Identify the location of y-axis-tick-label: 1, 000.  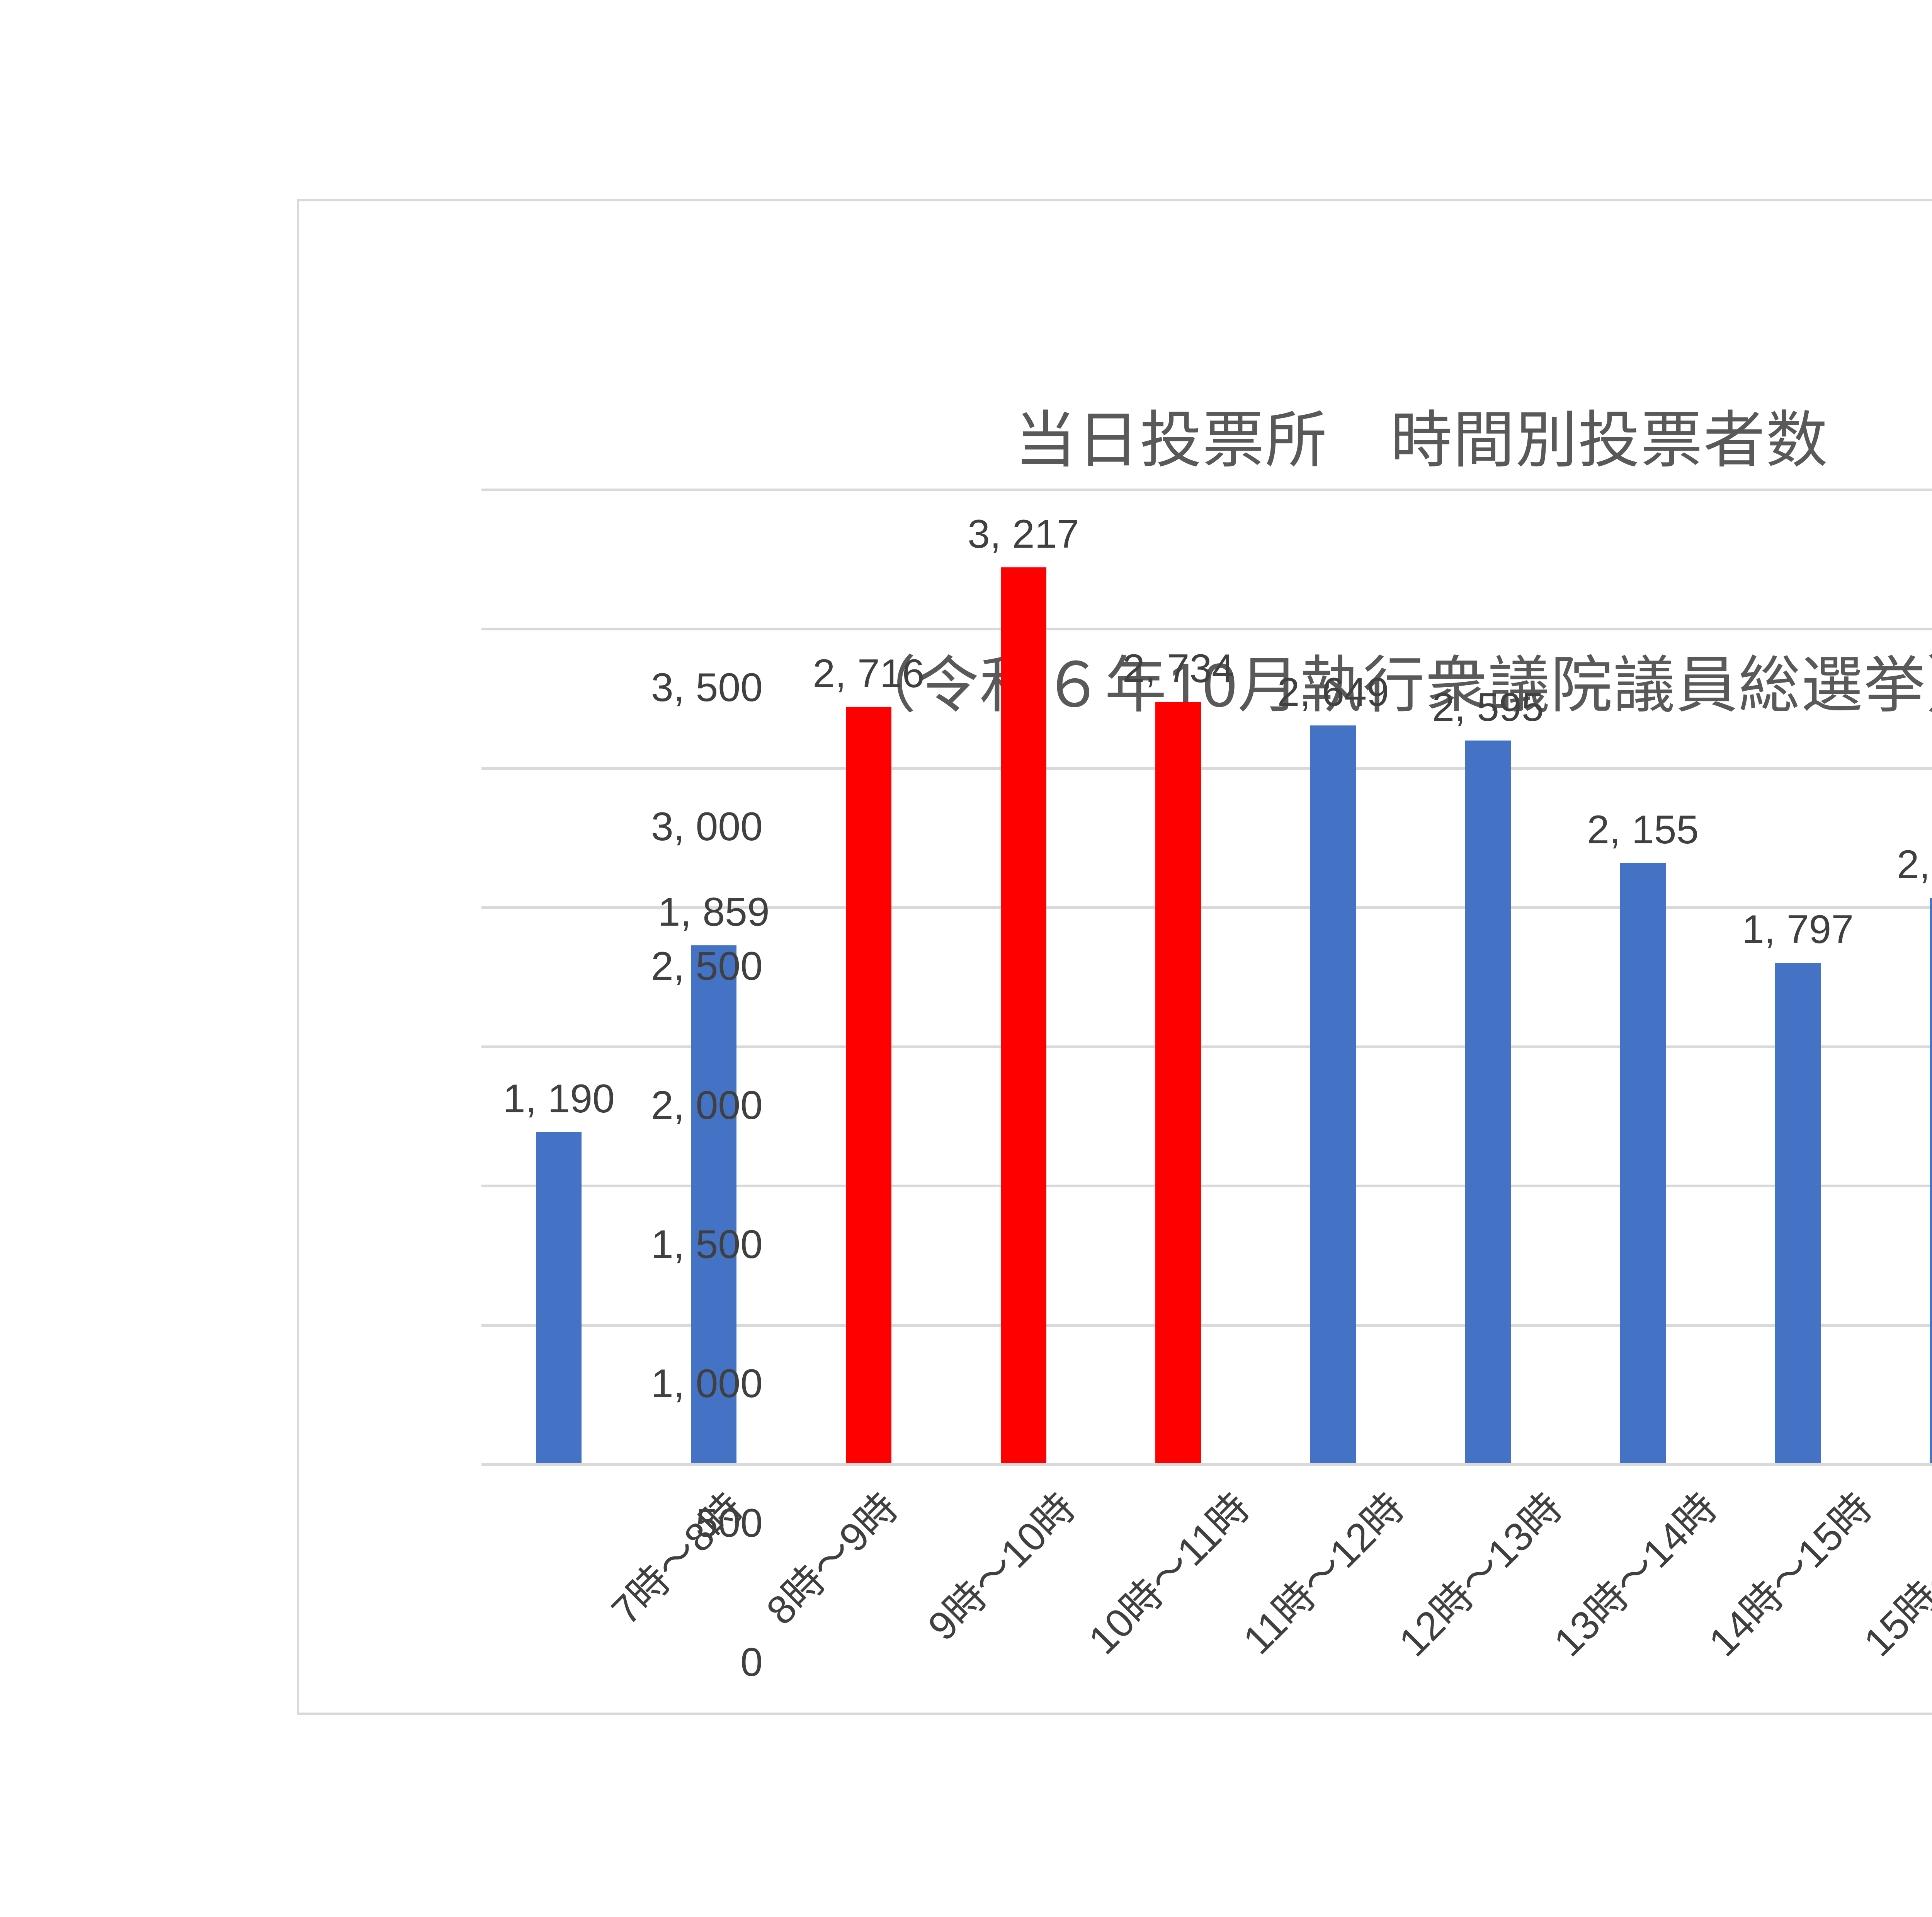
(707, 1383).